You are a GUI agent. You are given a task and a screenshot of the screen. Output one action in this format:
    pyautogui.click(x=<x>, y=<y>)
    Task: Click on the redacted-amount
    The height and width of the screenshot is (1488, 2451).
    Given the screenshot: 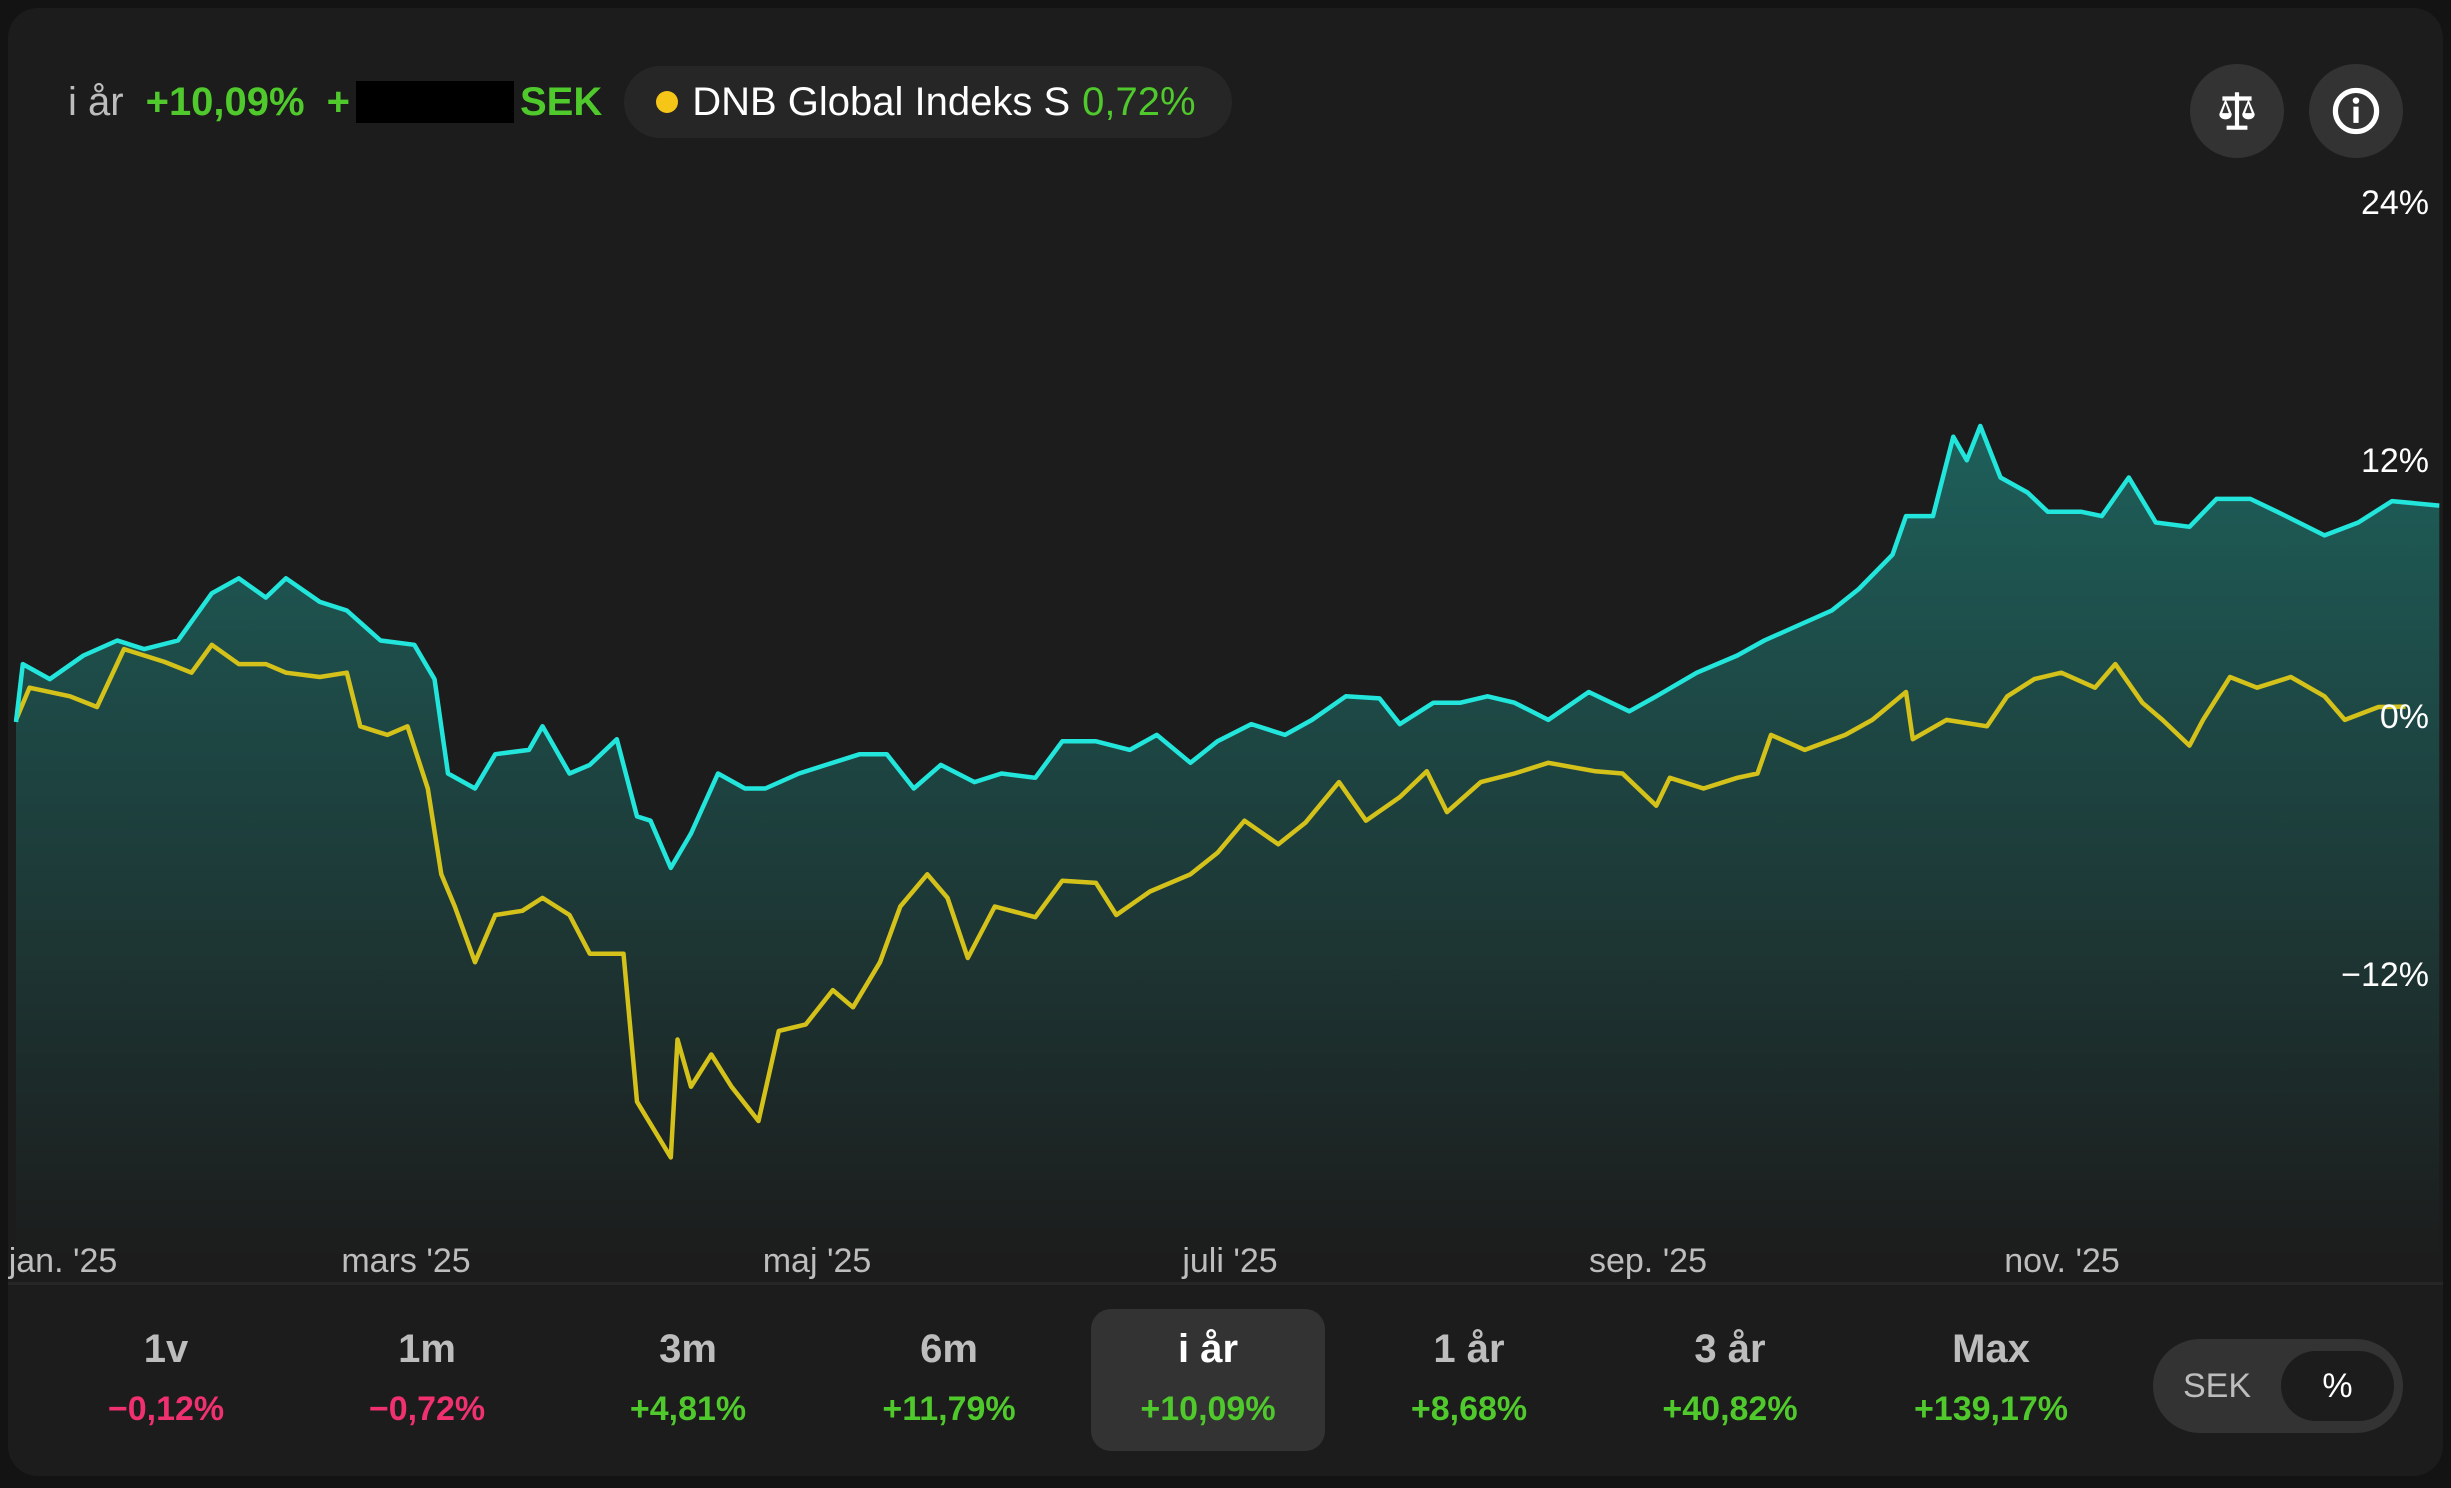 What is the action you would take?
    pyautogui.click(x=434, y=102)
    